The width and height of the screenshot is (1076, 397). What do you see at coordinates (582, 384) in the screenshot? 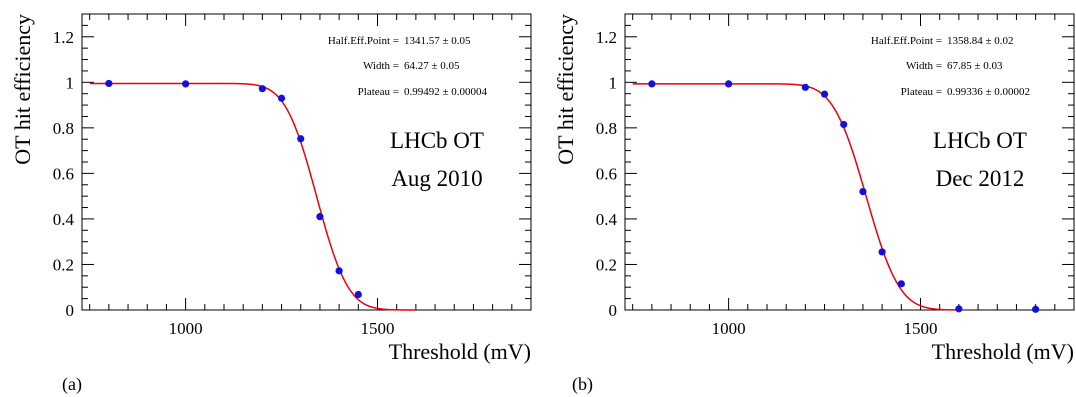
I see `panel-label: (b)` at bounding box center [582, 384].